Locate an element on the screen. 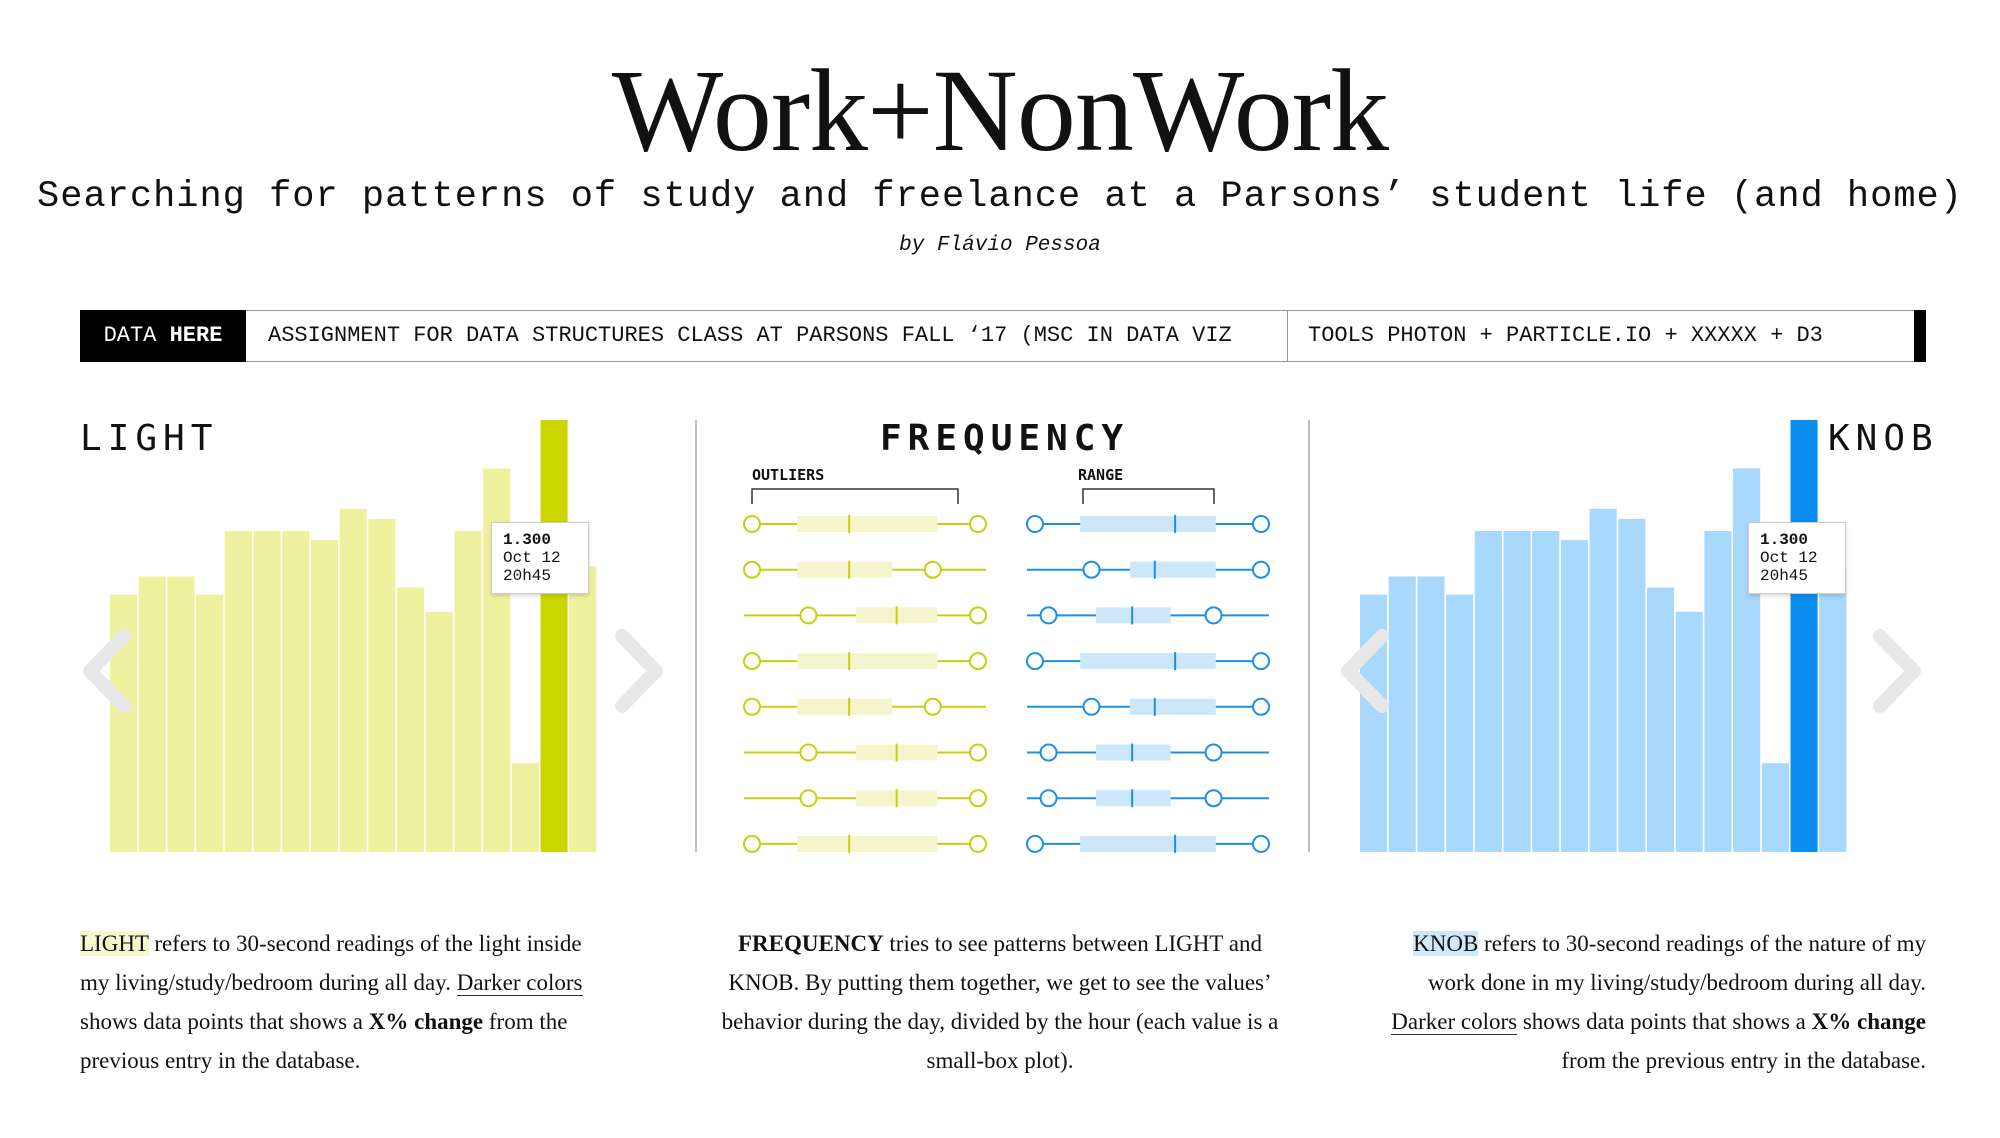  info-bar-divider is located at coordinates (1287, 336).